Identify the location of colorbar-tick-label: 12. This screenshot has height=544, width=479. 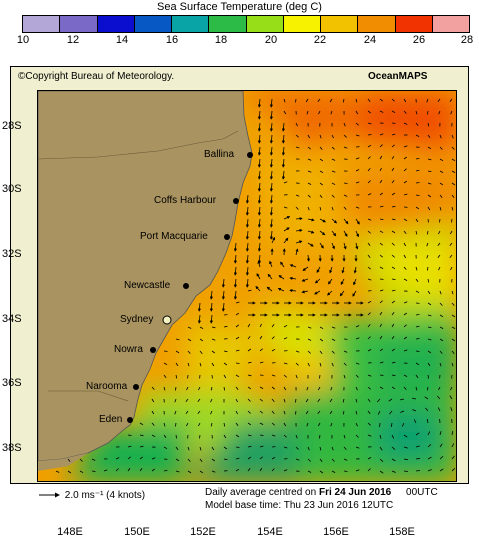
(73, 40).